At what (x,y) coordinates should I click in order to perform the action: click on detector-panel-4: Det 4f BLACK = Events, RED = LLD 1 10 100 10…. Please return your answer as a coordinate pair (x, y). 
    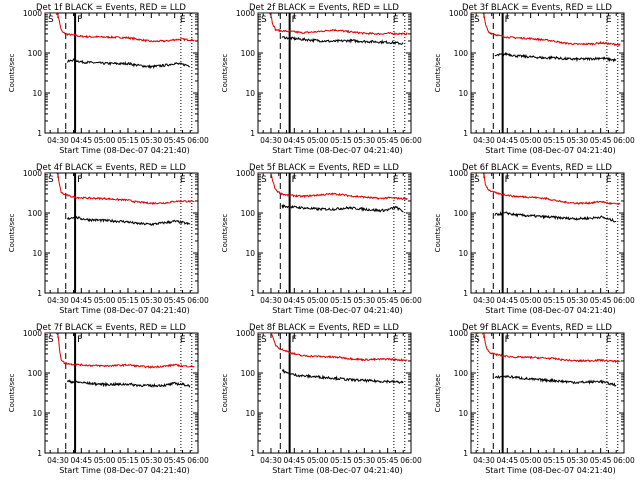
    Looking at the image, I should click on (108, 239).